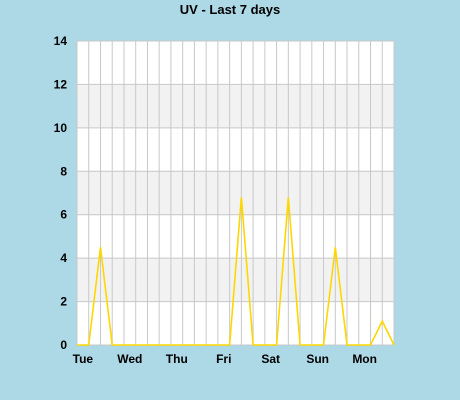 The height and width of the screenshot is (400, 460). What do you see at coordinates (61, 41) in the screenshot?
I see `y-tick-label: 14` at bounding box center [61, 41].